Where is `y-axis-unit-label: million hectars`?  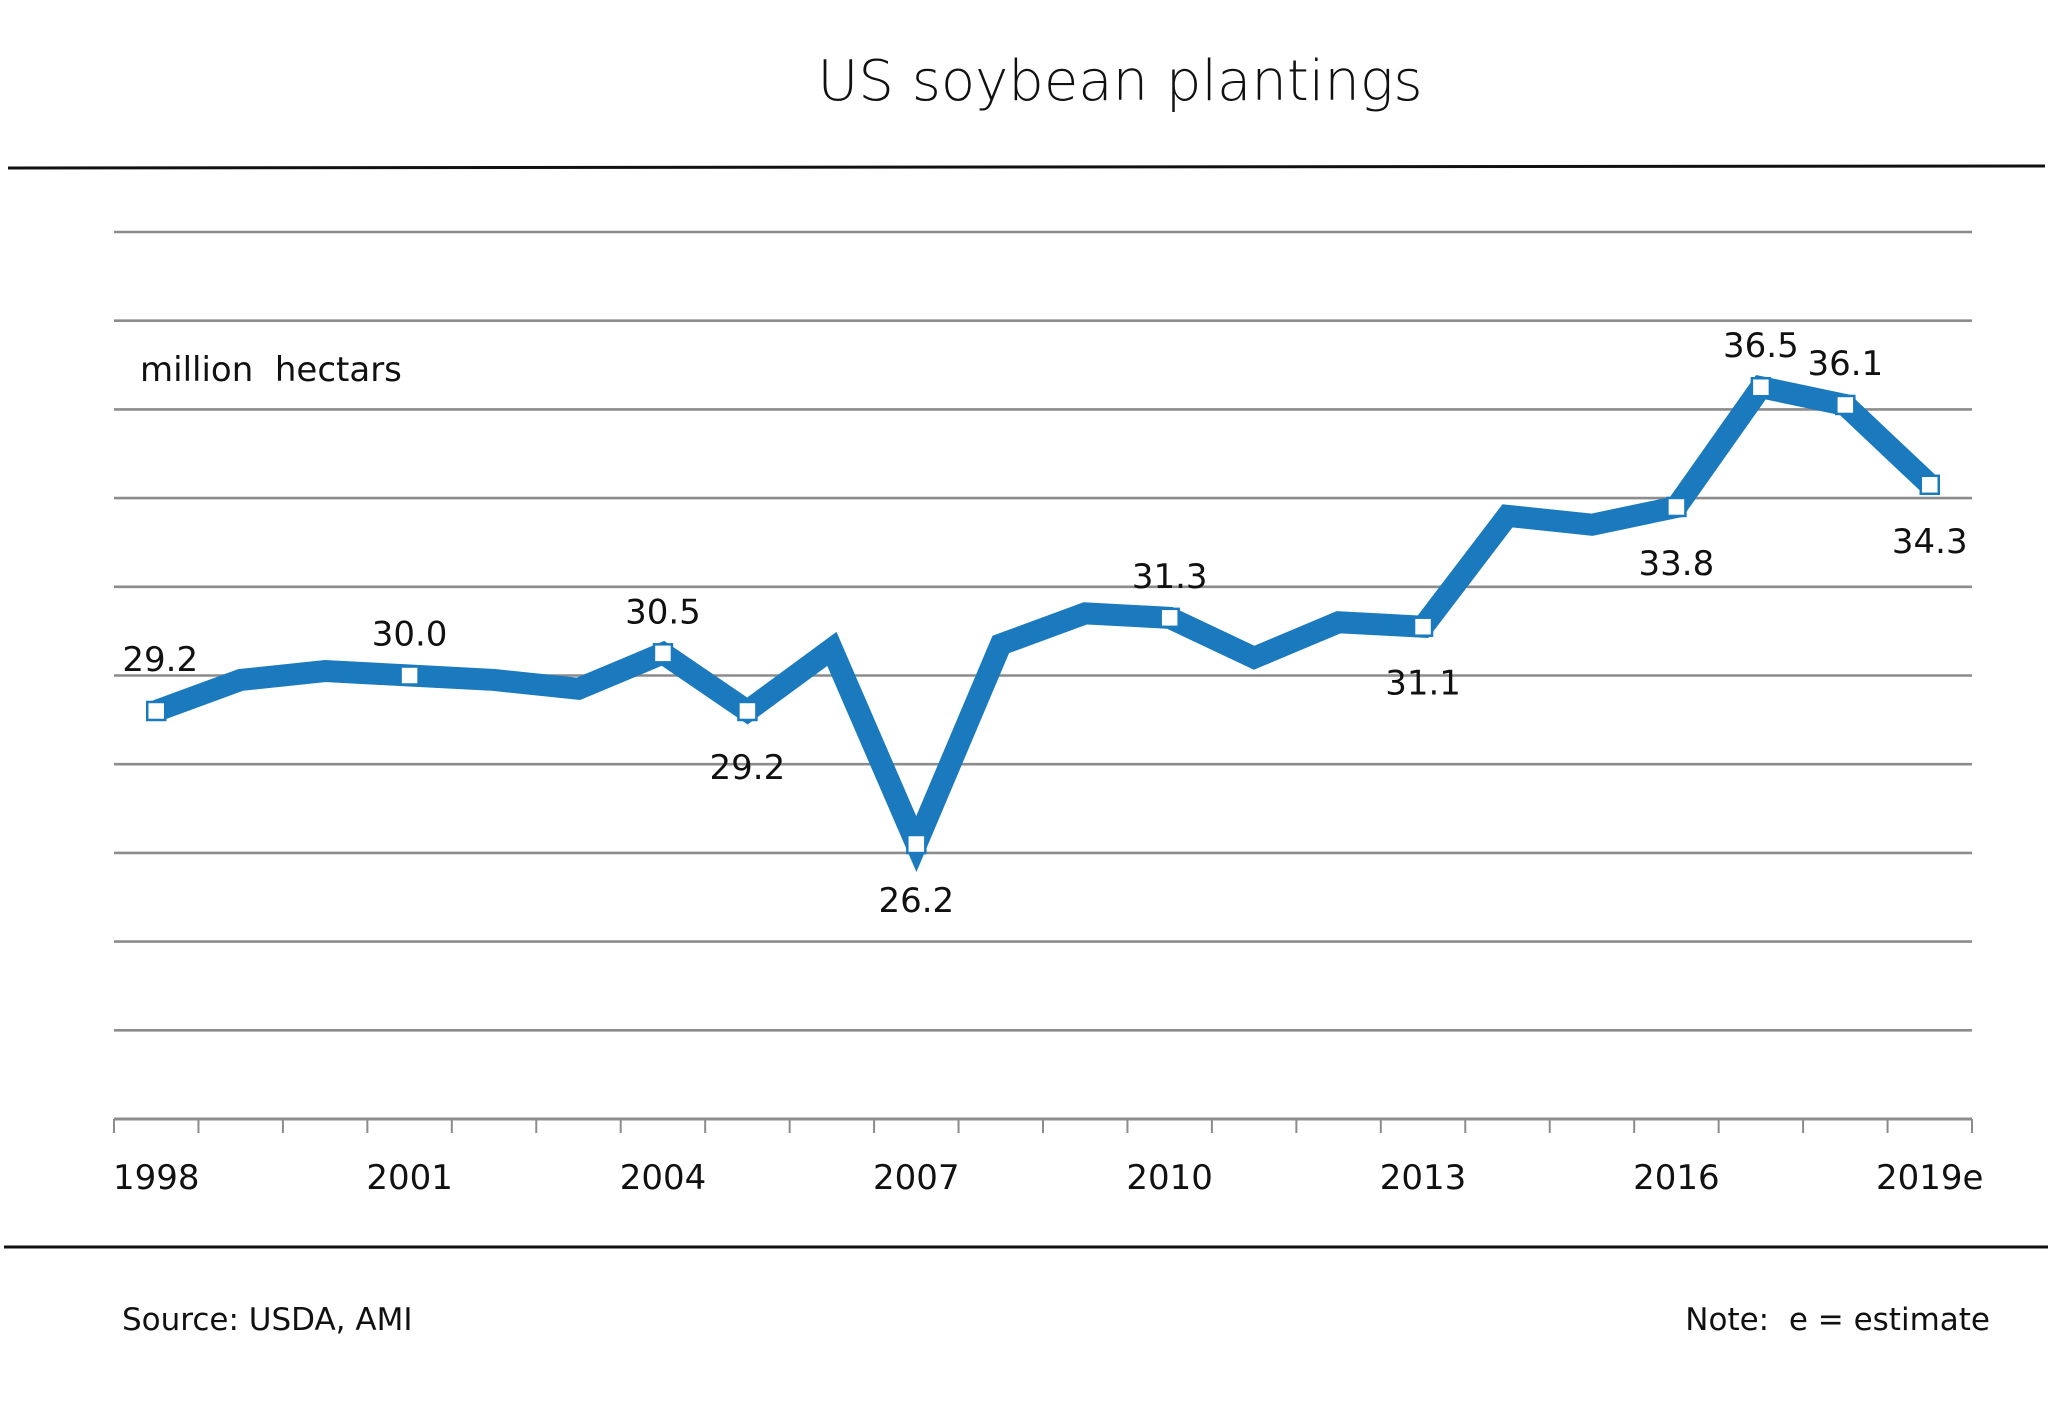 y-axis-unit-label: million hectars is located at coordinates (271, 370).